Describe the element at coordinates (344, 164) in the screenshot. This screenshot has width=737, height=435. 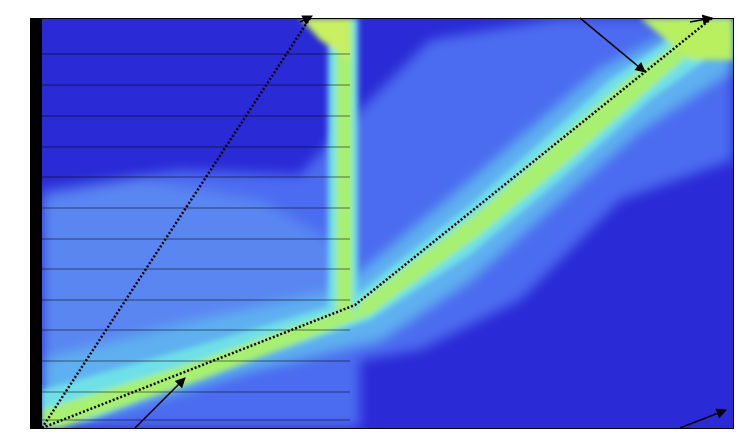
I see `vertical-core` at that location.